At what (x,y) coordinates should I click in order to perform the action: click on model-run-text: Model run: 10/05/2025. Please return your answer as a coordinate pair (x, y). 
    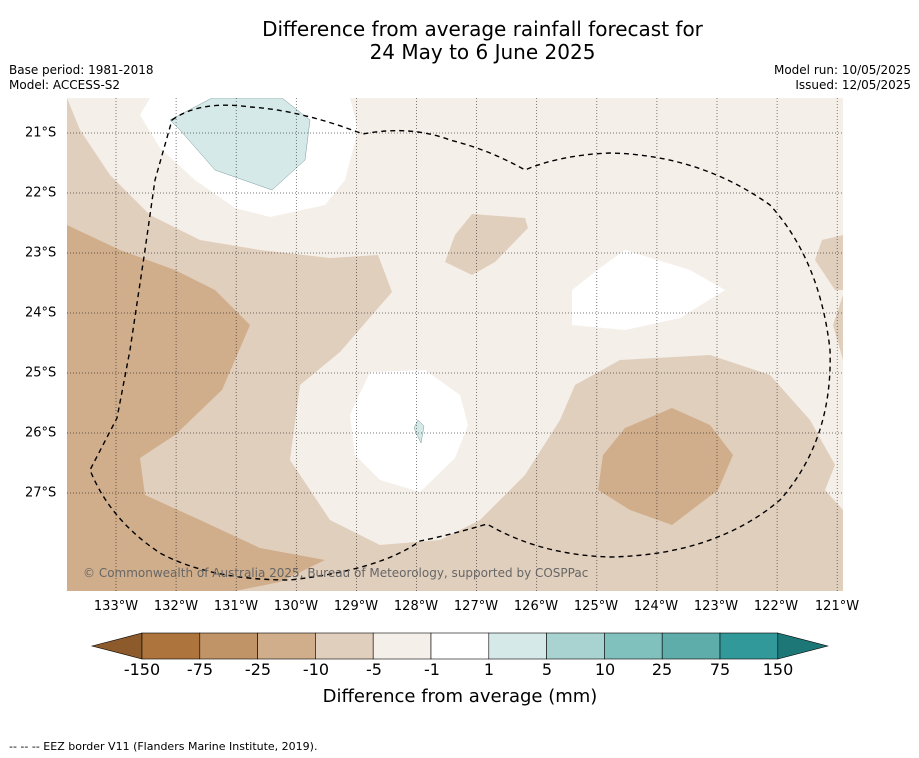
    Looking at the image, I should click on (842, 70).